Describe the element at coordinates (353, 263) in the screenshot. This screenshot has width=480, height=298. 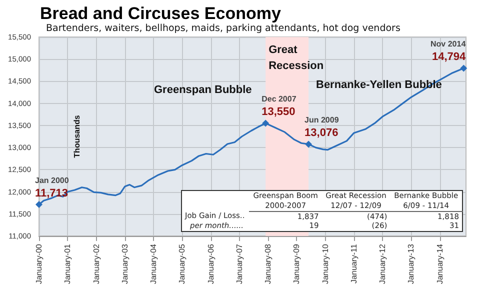
I see `x-tick-label: January-11` at that location.